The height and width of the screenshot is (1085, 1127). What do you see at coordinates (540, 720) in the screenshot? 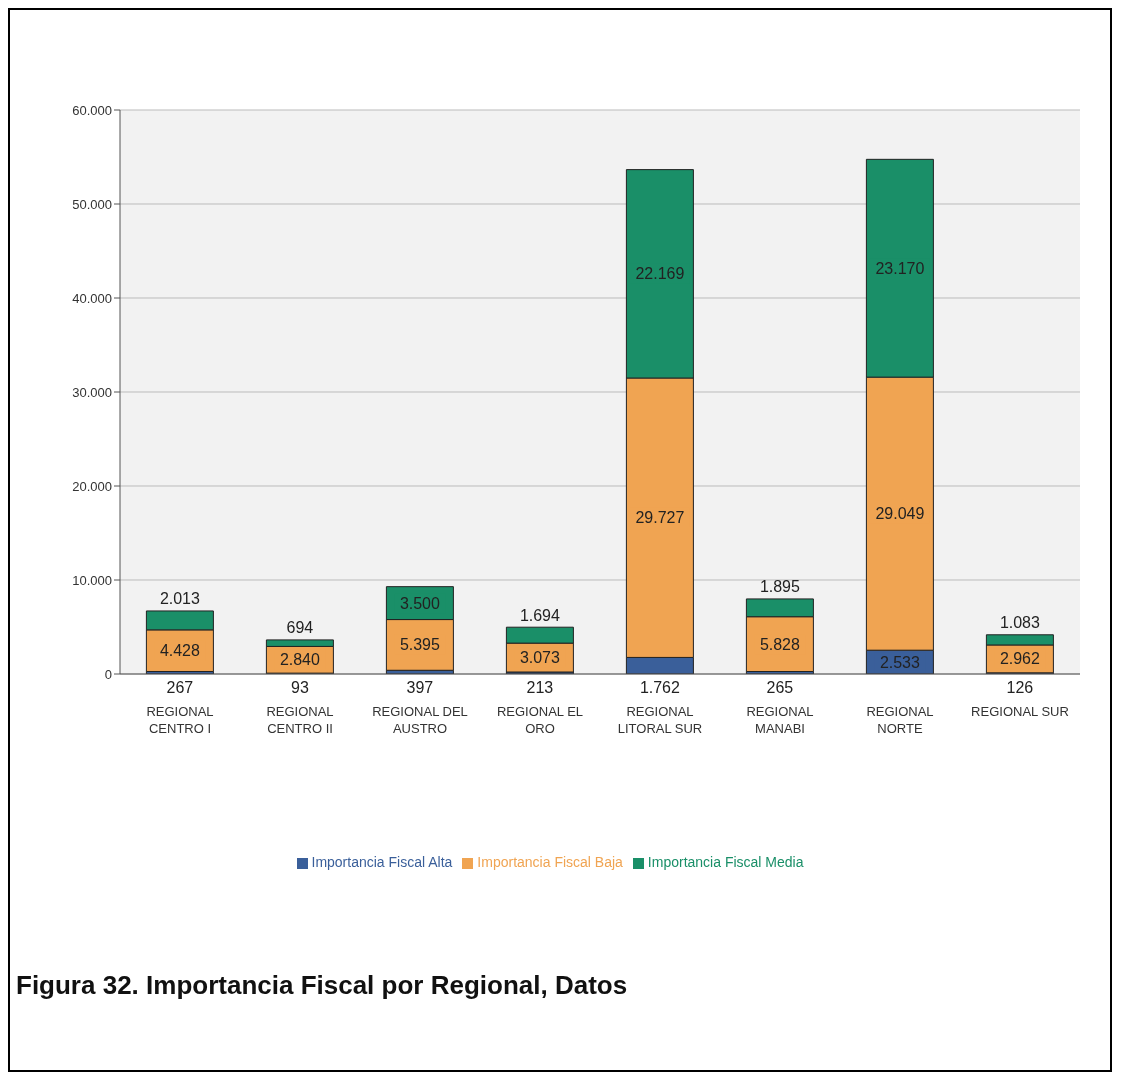
I see `x-tick-label: REGIONAL EL ORO` at bounding box center [540, 720].